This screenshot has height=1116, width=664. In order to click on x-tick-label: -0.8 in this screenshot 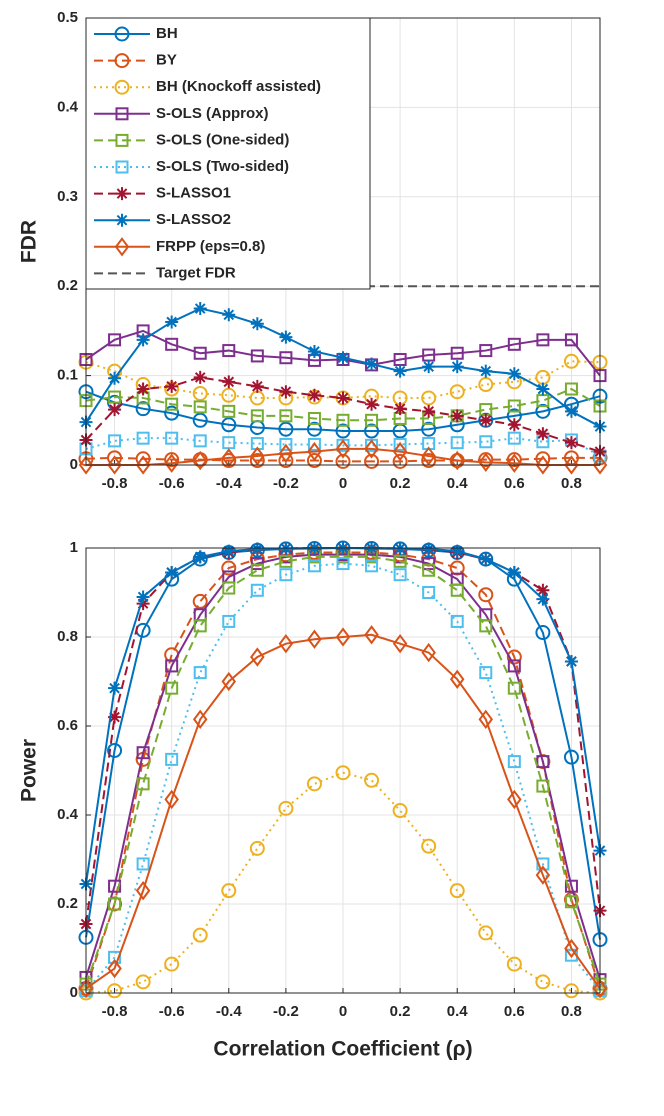, I will do `click(115, 1011)`.